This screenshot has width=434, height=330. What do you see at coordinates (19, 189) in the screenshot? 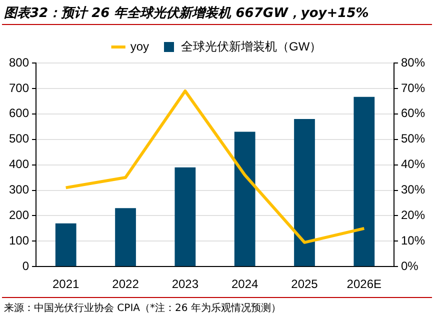
I see `y-tick-label: 300` at bounding box center [19, 189].